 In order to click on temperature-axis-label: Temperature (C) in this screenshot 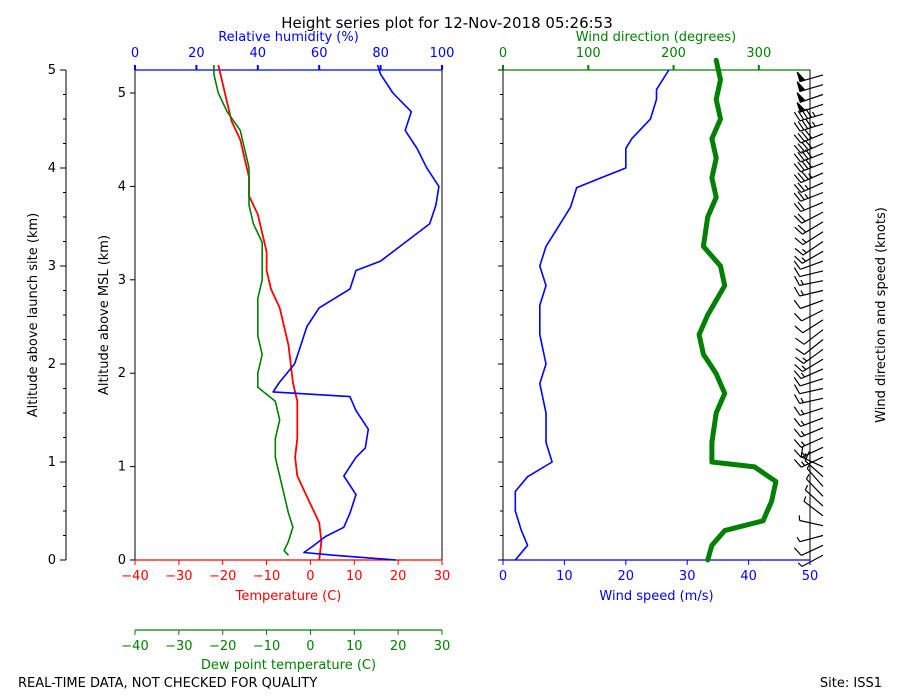, I will do `click(288, 596)`.